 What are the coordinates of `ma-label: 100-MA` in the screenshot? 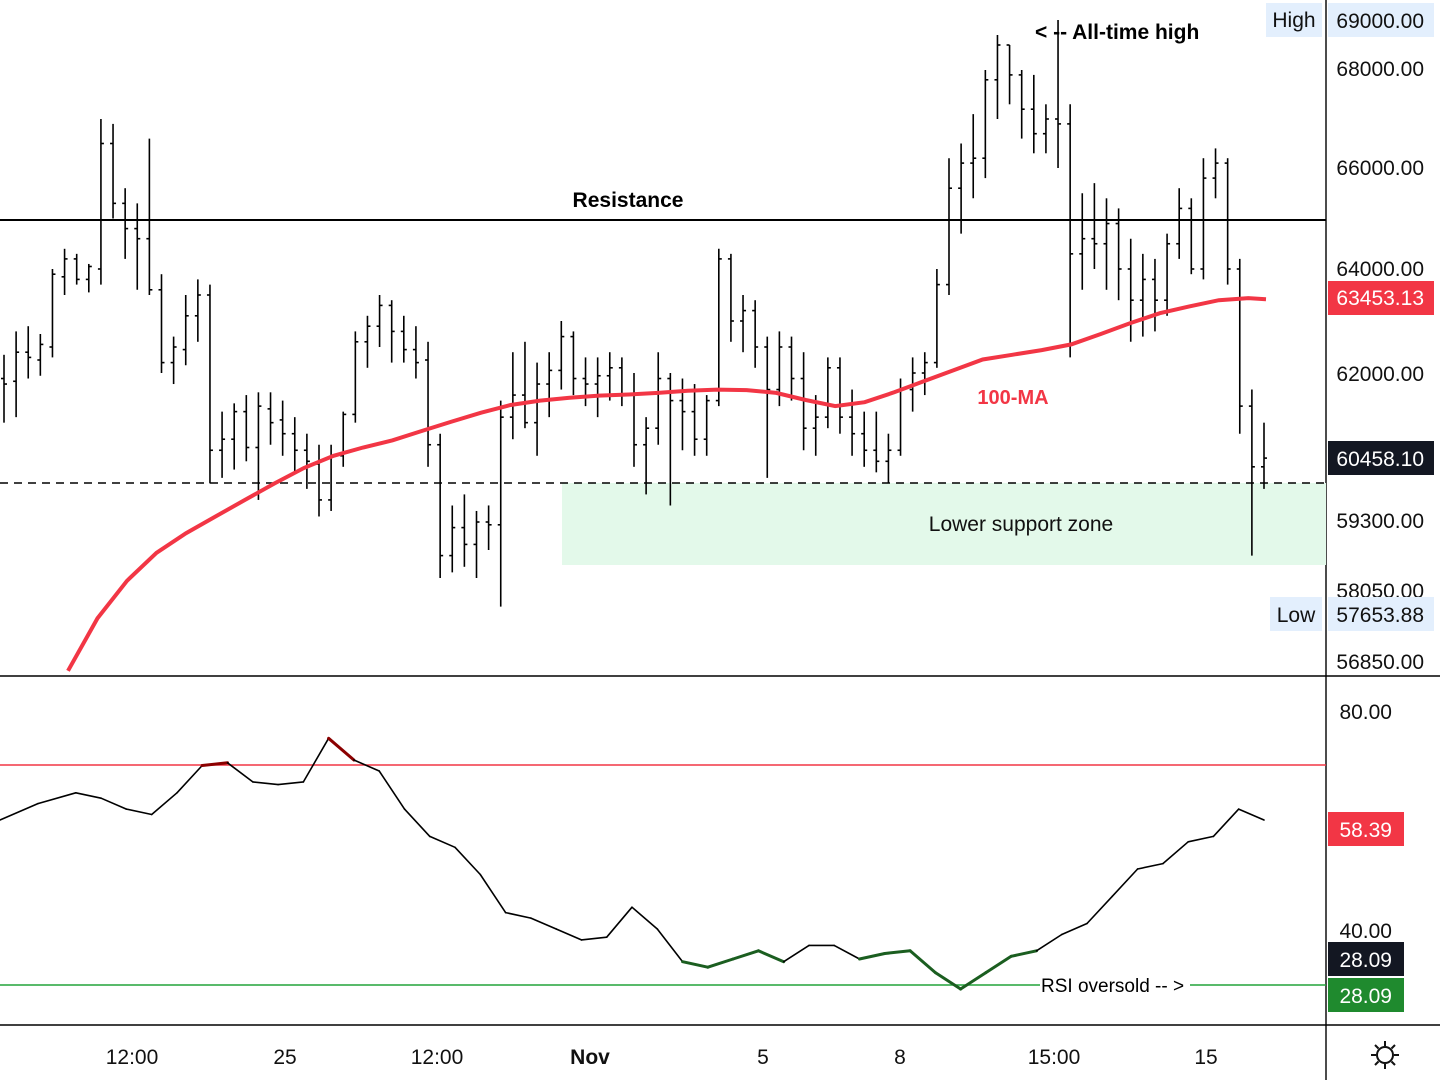 It's located at (1012, 398).